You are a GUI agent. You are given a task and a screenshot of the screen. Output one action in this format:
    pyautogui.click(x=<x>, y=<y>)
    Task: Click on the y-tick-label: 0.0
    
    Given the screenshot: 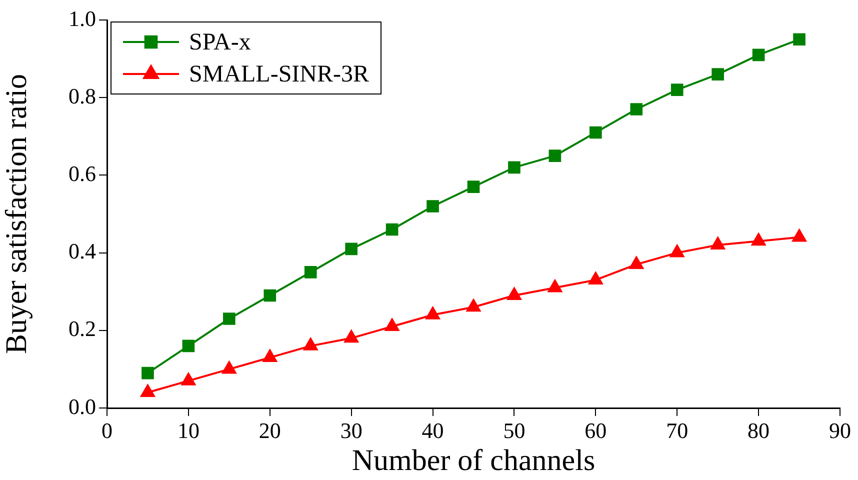 What is the action you would take?
    pyautogui.click(x=82, y=406)
    